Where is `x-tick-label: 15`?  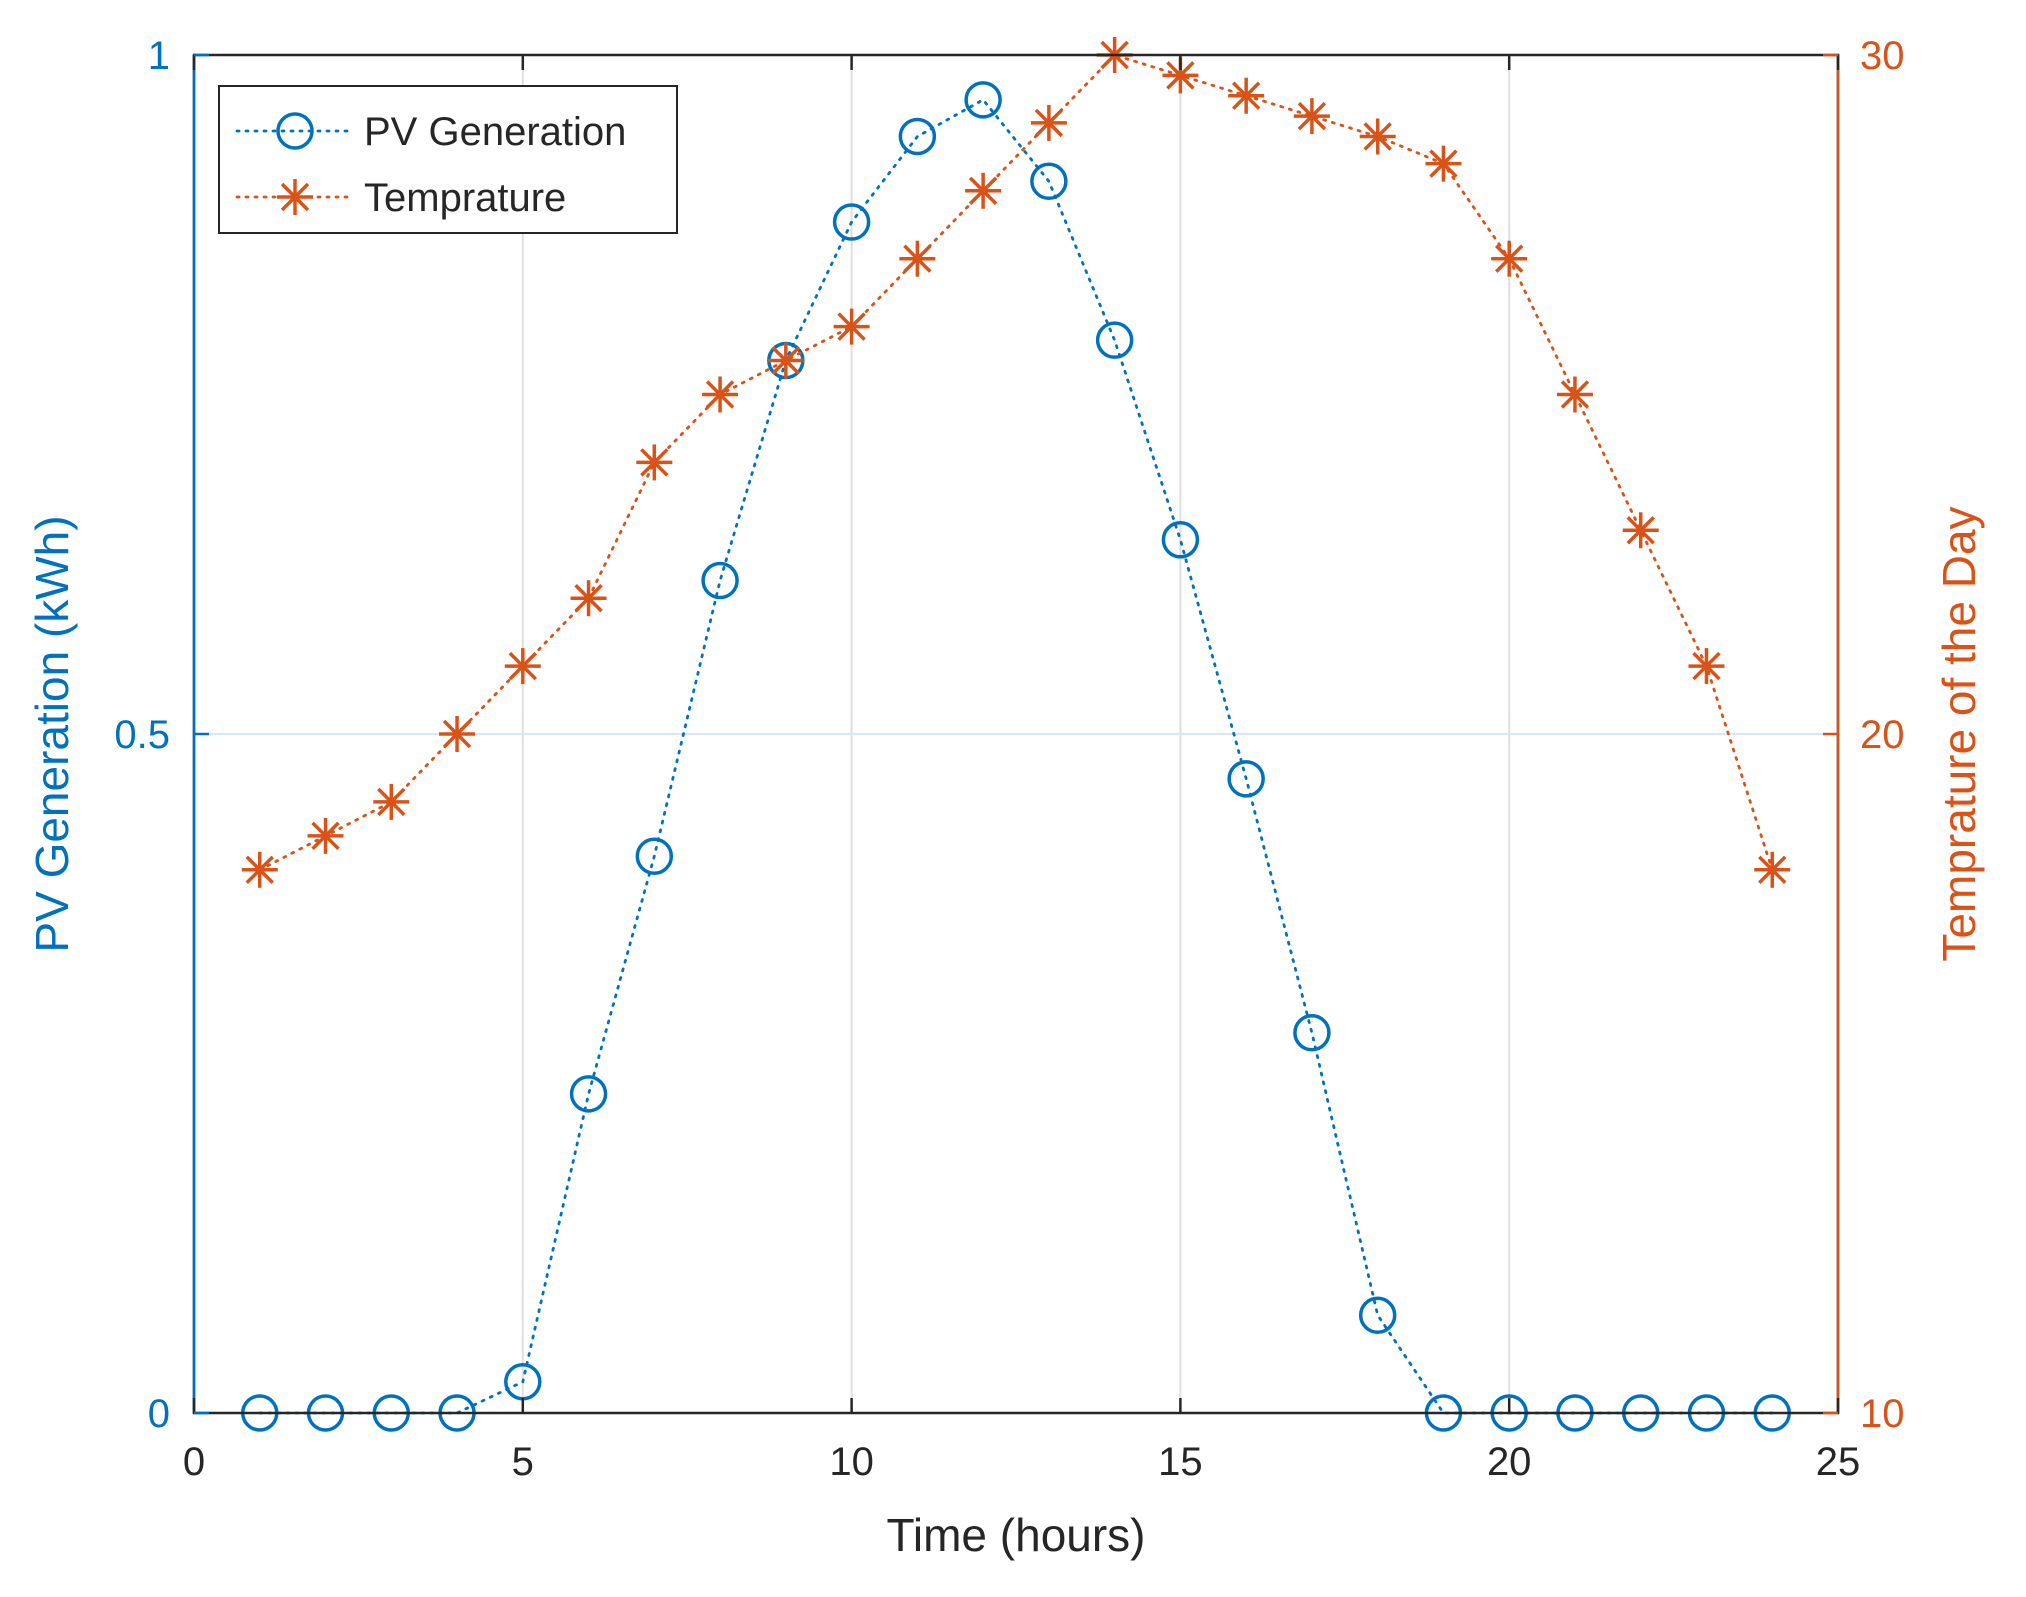
x-tick-label: 15 is located at coordinates (1180, 1462).